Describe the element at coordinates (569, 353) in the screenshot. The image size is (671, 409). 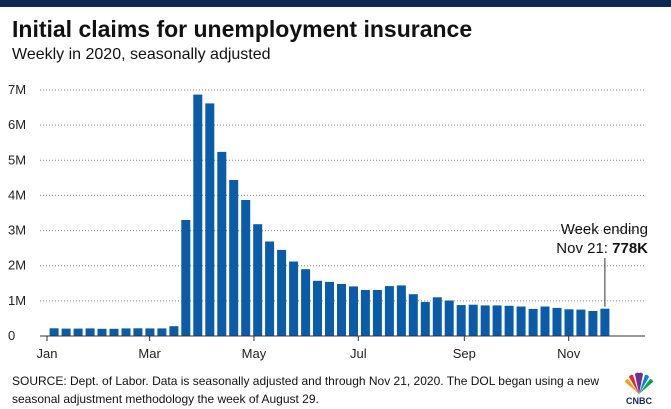
I see `x-tick-label: Nov` at that location.